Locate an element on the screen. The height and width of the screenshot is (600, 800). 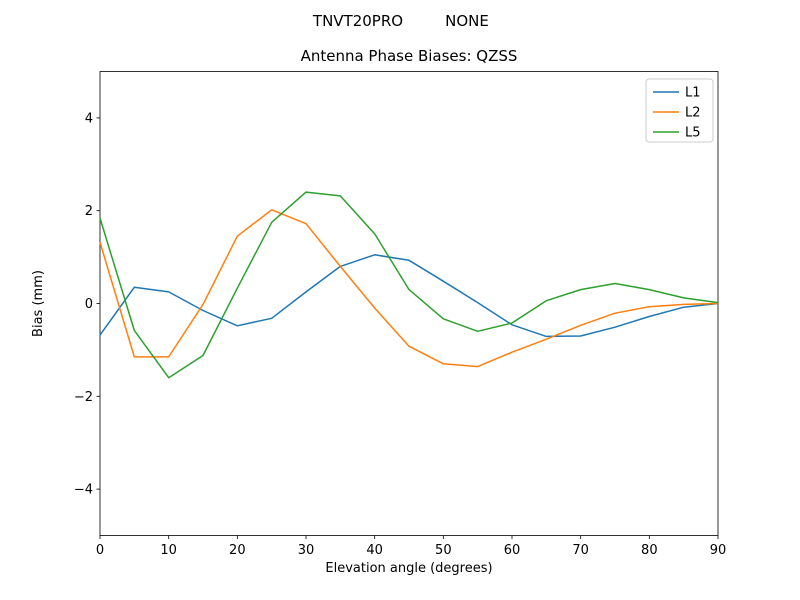
x-tick-label: 40 is located at coordinates (374, 550).